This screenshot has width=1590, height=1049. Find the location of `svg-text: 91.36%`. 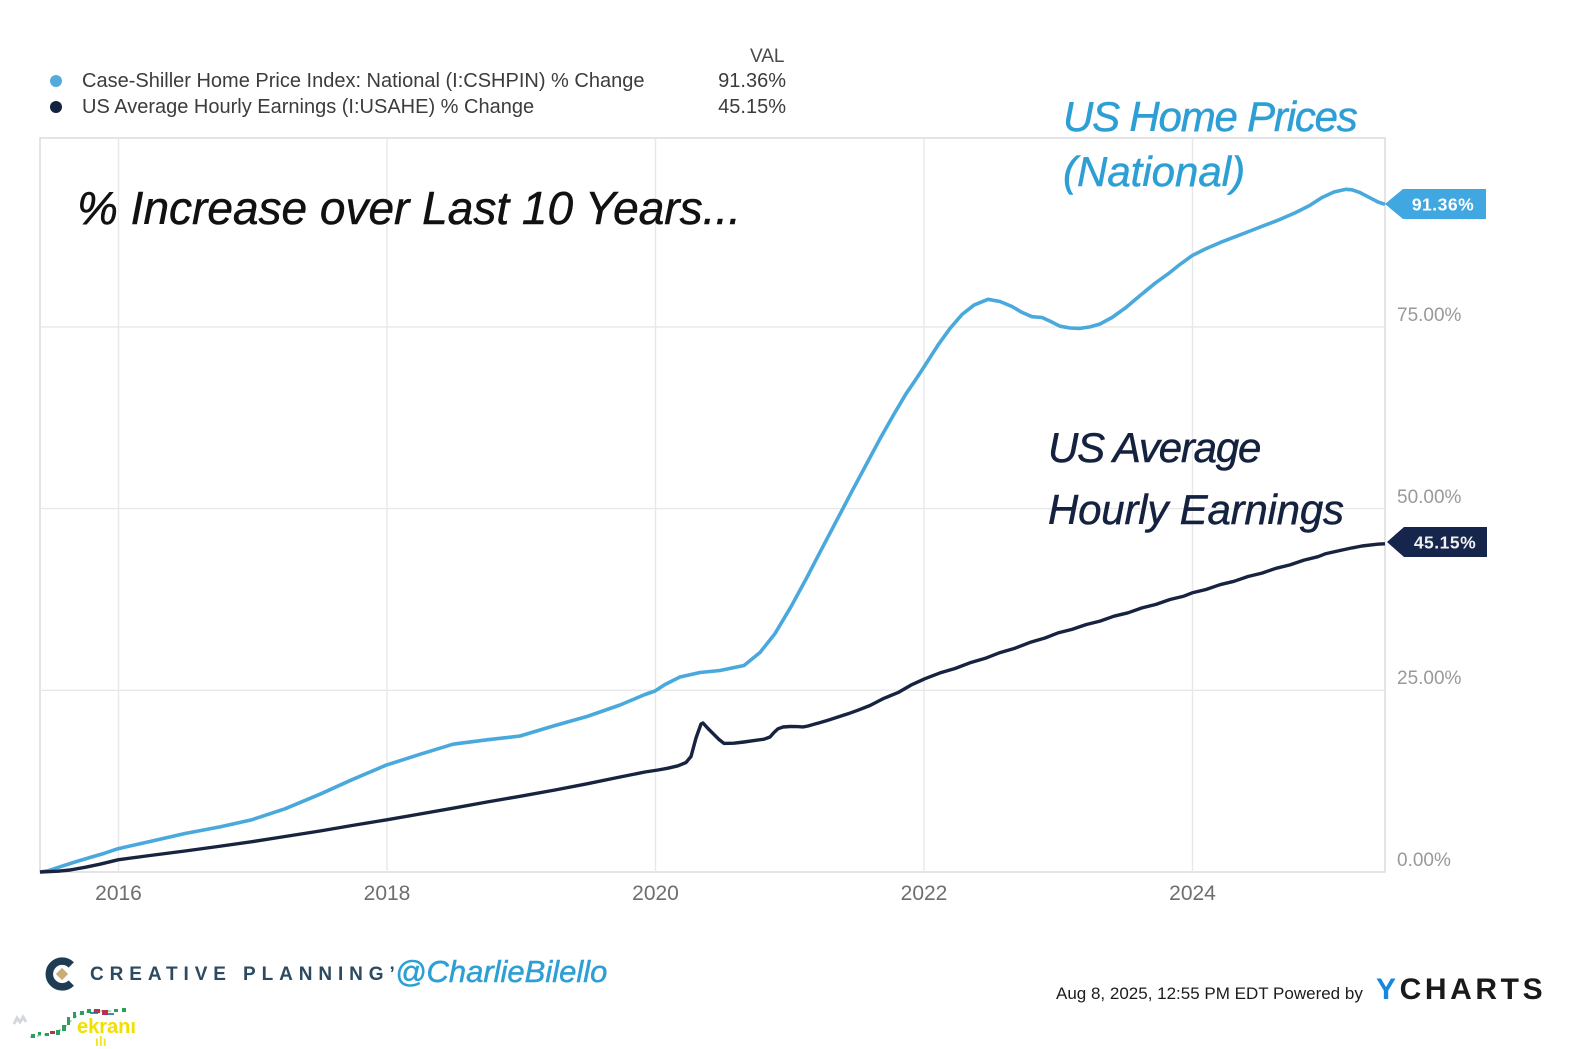

svg-text: 91.36% is located at coordinates (1443, 205).